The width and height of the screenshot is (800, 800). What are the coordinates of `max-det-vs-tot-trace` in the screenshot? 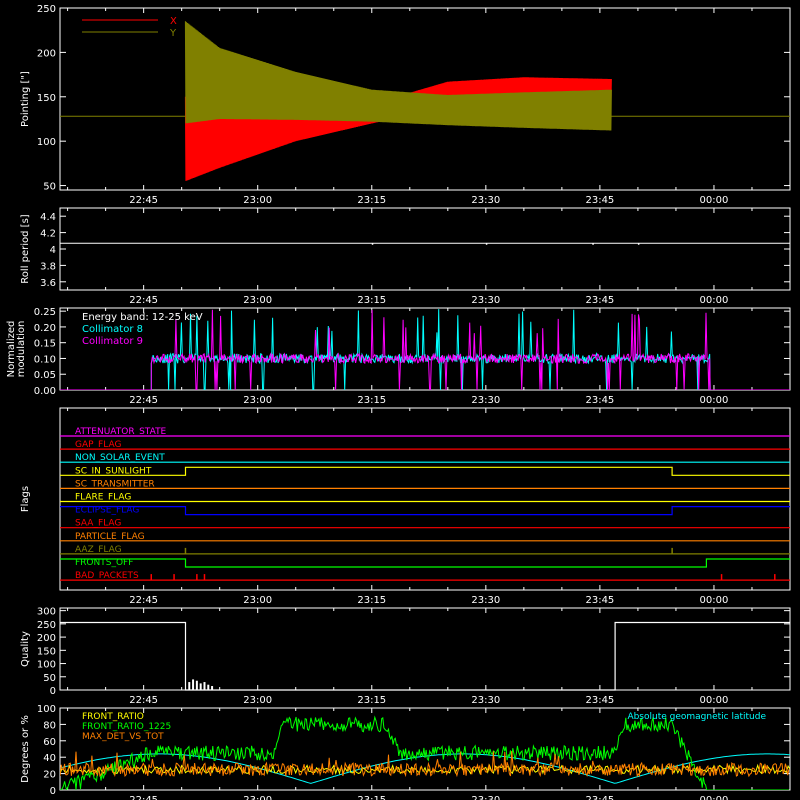 It's located at (425, 764).